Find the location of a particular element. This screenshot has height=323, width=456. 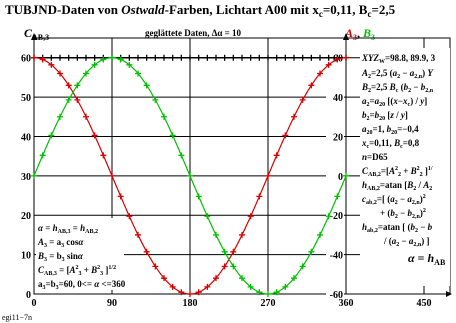

x-tick-label-5: 450 is located at coordinates (424, 303).